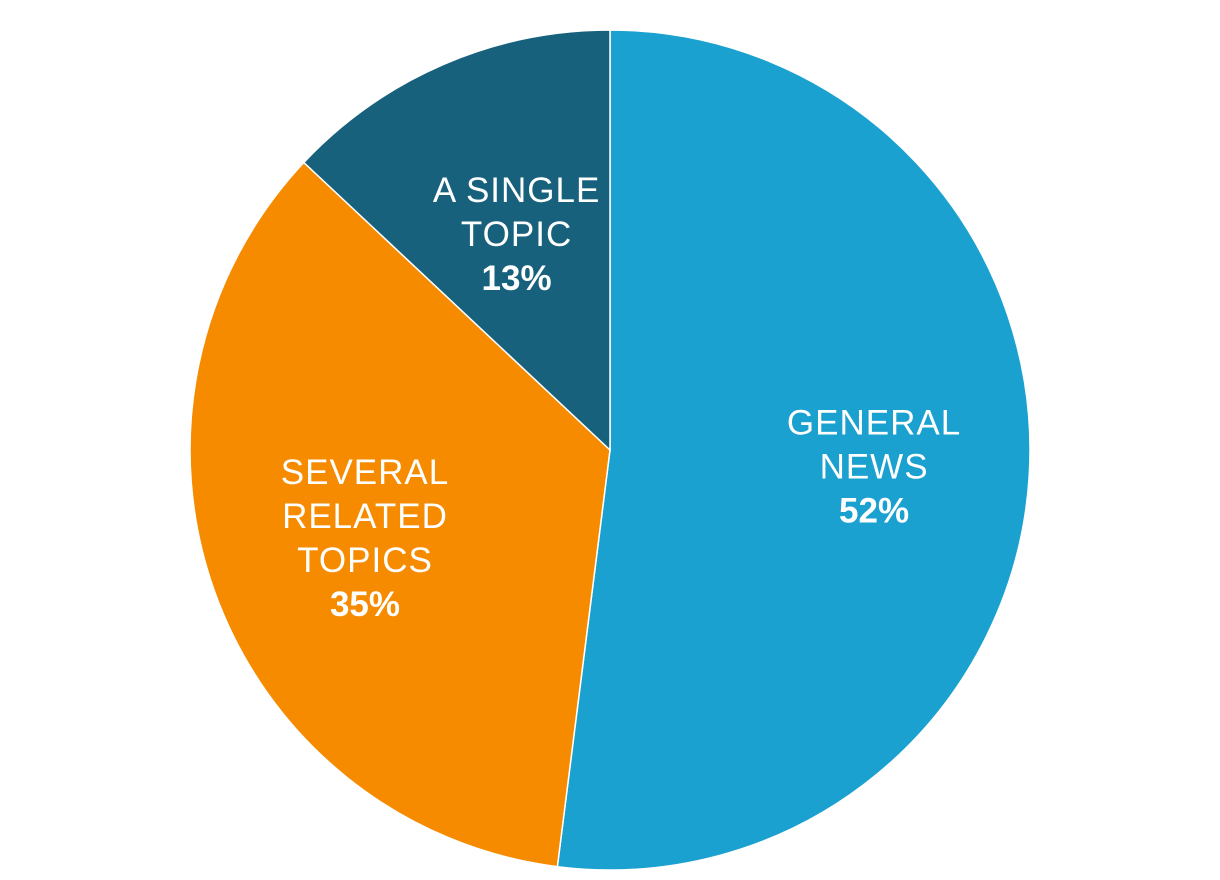  I want to click on slice-name-label: NEWS, so click(874, 467).